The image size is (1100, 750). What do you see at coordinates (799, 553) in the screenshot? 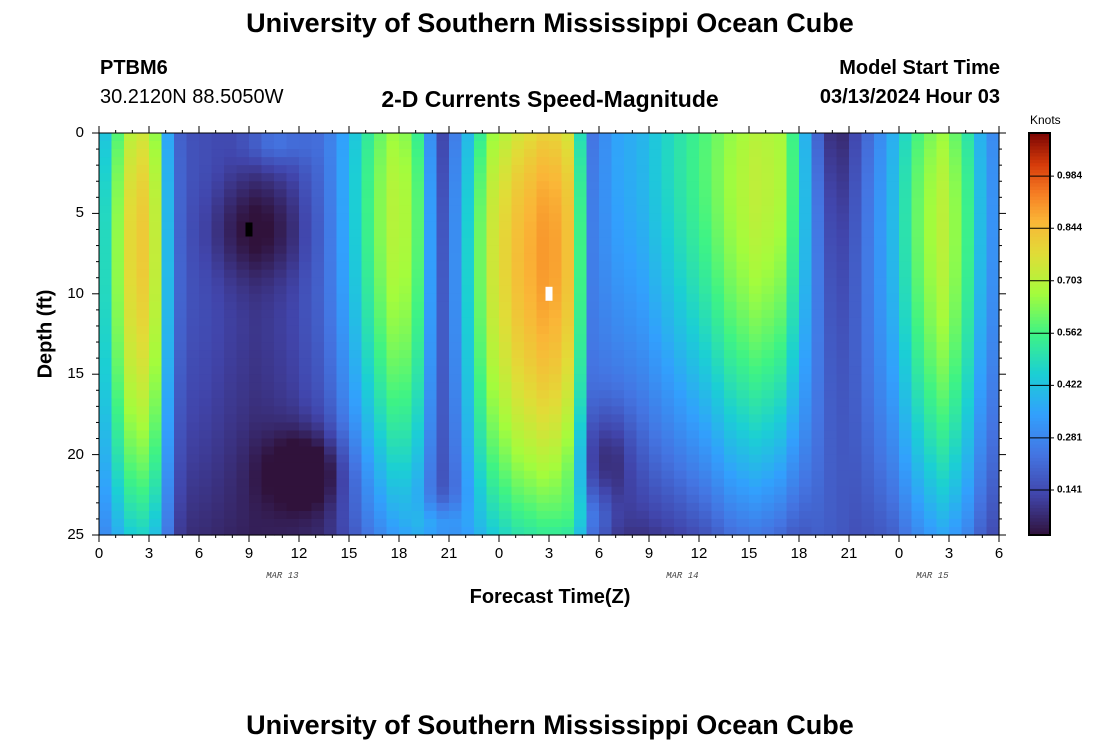
I see `x-tick-label: 18` at bounding box center [799, 553].